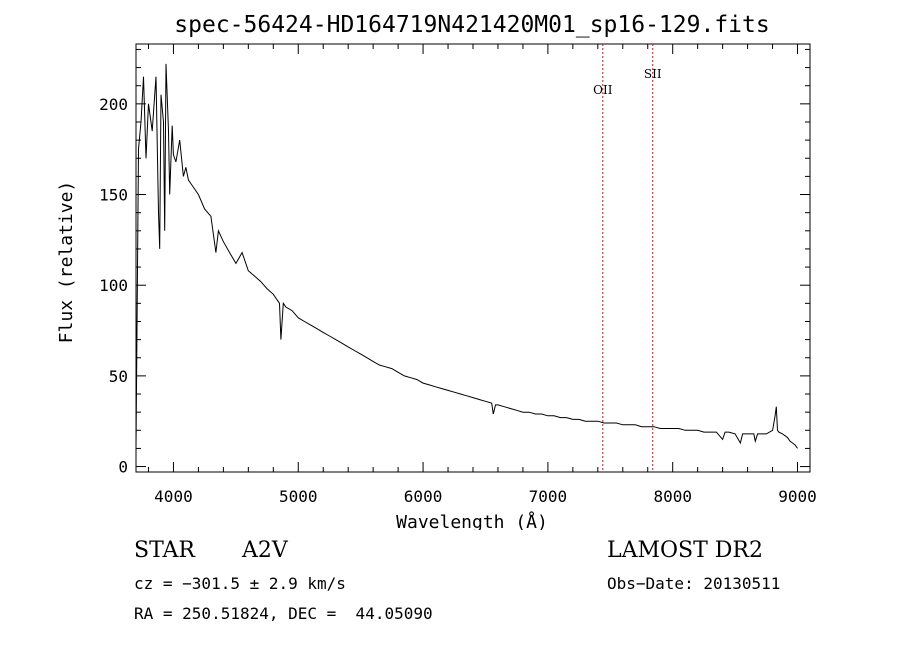  Describe the element at coordinates (118, 376) in the screenshot. I see `y-tick-label: 50` at that location.